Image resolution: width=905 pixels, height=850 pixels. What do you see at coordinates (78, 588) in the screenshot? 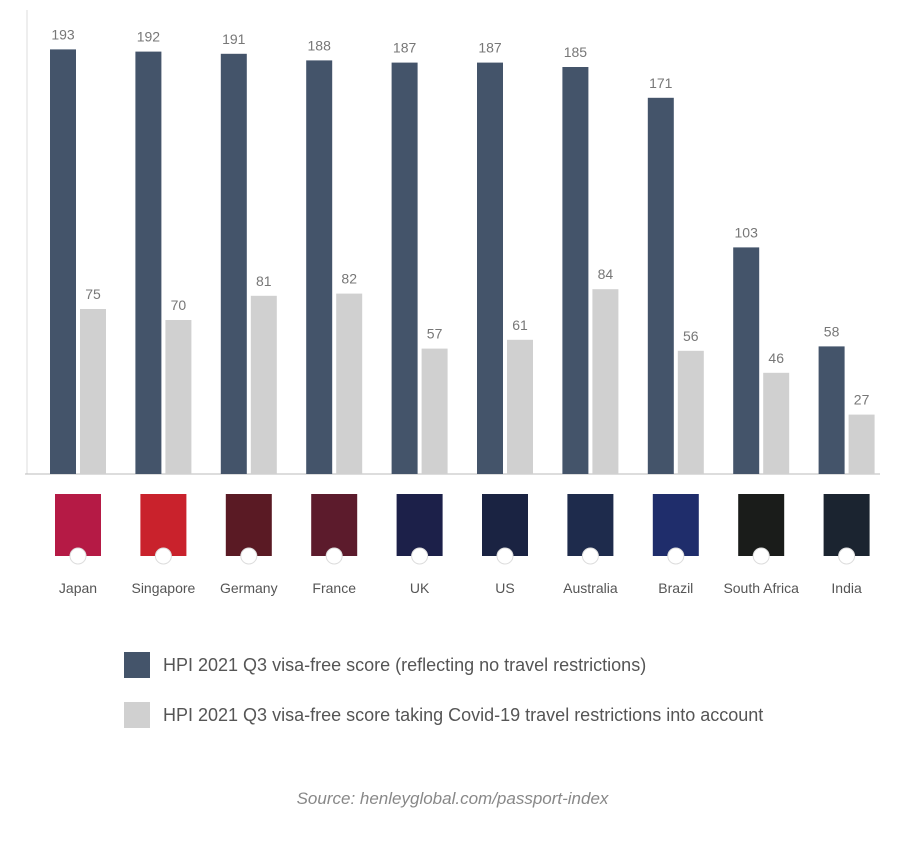
I see `category-label: Japan` at bounding box center [78, 588].